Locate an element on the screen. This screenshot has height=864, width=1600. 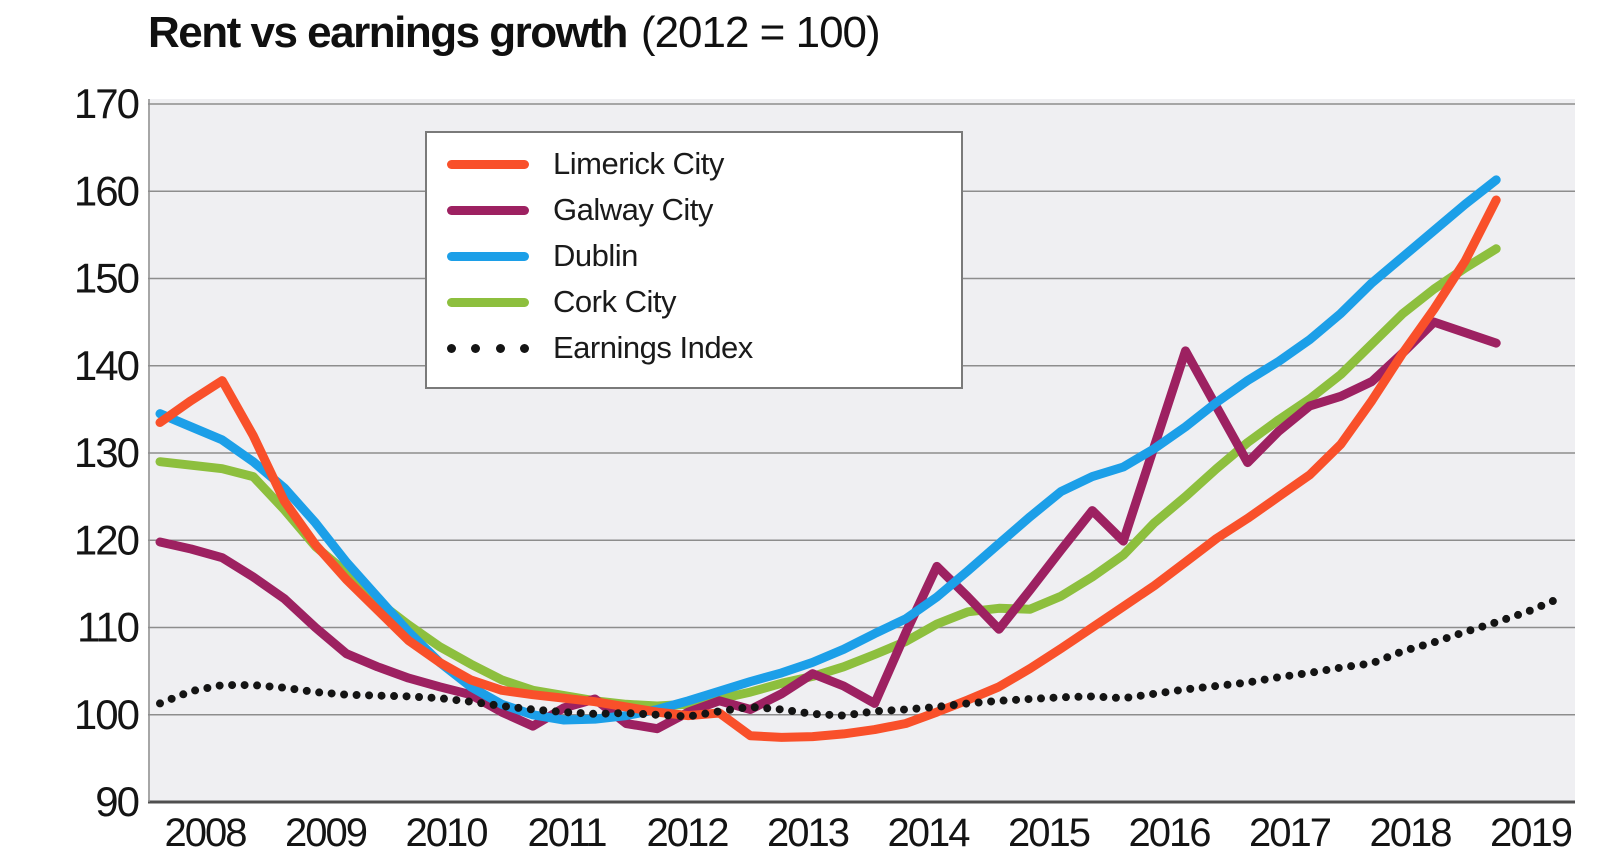
x-tick-label: 2012 is located at coordinates (688, 833).